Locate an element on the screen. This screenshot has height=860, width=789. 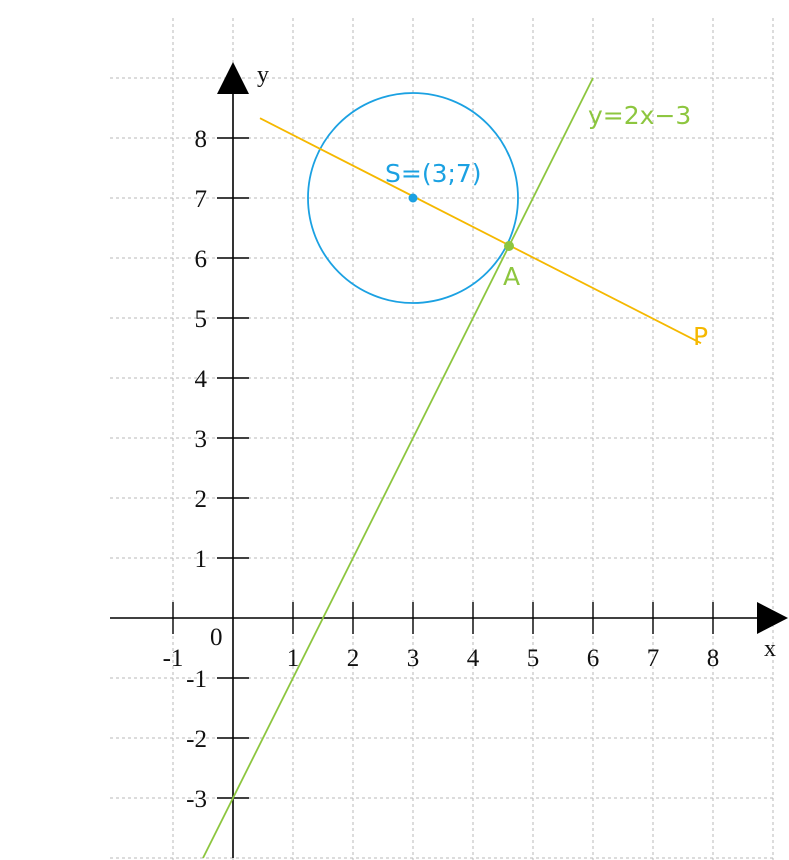
y-tick-label: 1 is located at coordinates (201, 559).